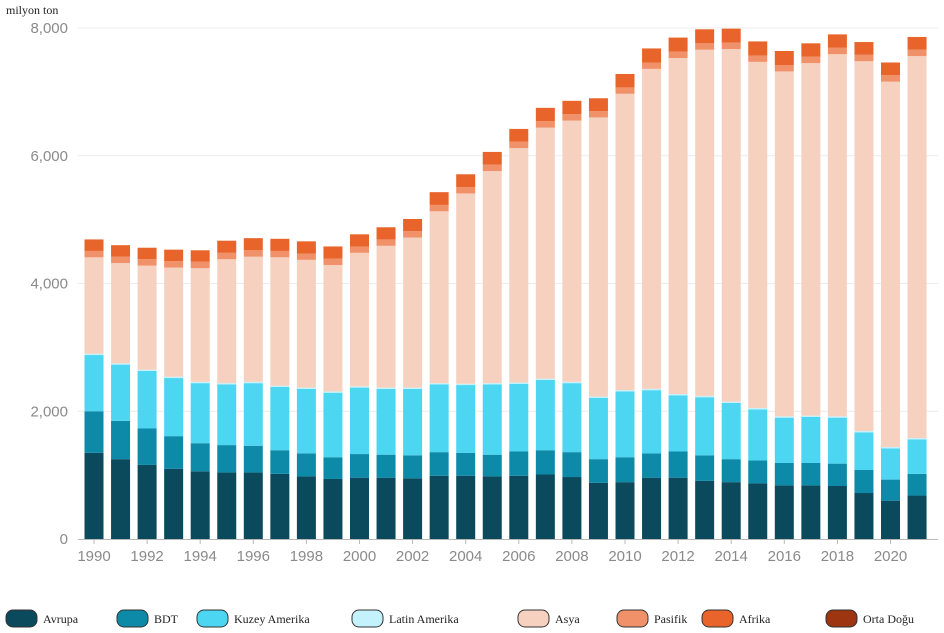  I want to click on x-tick-label: 2008, so click(571, 556).